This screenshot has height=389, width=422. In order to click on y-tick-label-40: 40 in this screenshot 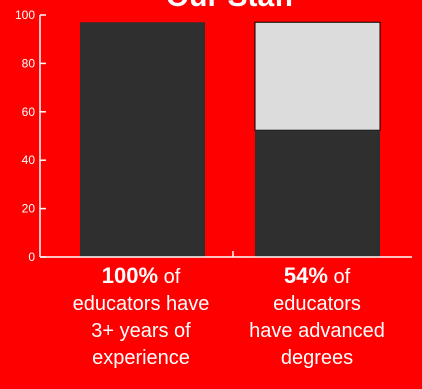, I will do `click(29, 160)`.